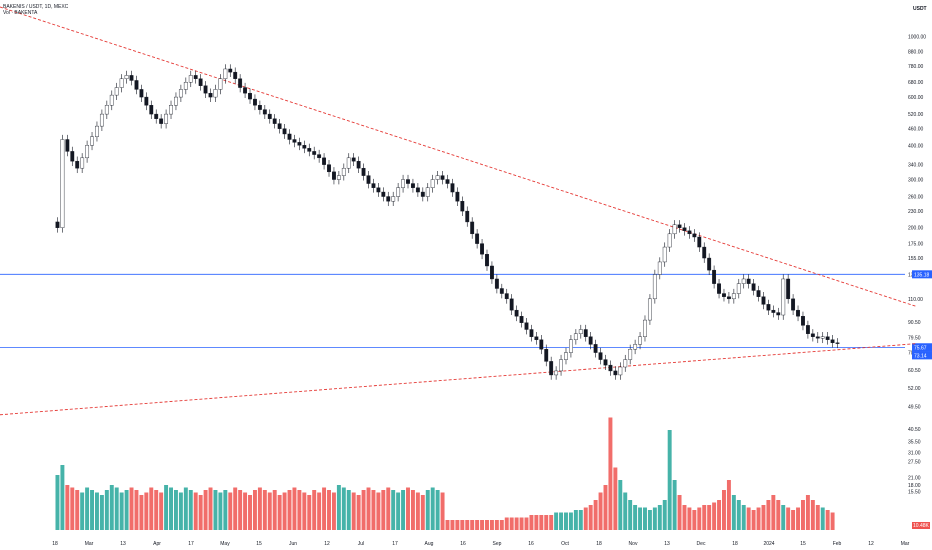 This screenshot has width=932, height=550. I want to click on x-tick-label: 15, so click(803, 544).